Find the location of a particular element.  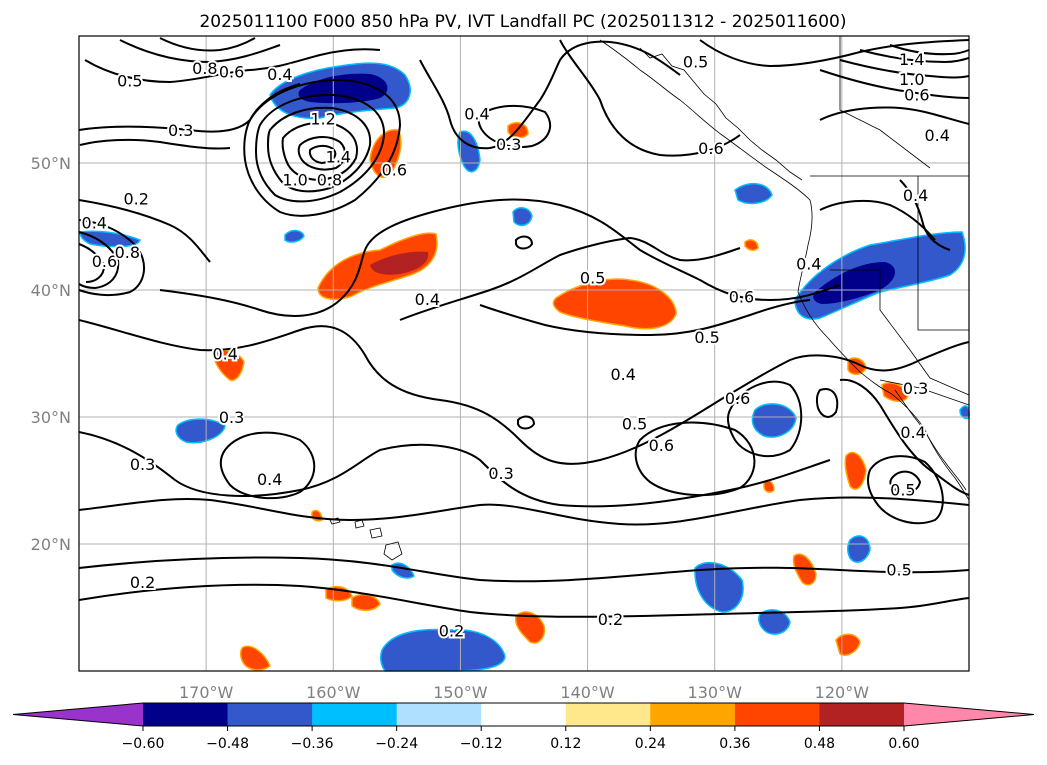

lat-tick-label: 30°N is located at coordinates (51, 417).